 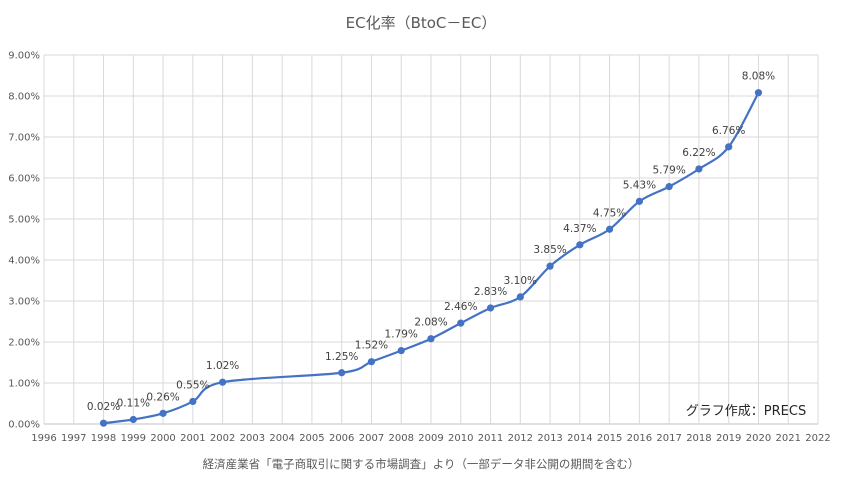 What do you see at coordinates (639, 438) in the screenshot?
I see `x-tick-label: 2016` at bounding box center [639, 438].